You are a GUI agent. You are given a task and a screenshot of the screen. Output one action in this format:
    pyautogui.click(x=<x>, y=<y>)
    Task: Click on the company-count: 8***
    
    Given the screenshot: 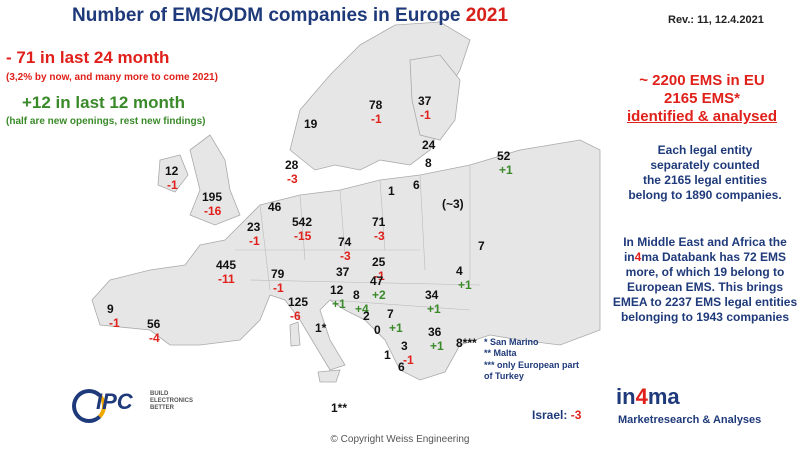 What is the action you would take?
    pyautogui.click(x=466, y=343)
    